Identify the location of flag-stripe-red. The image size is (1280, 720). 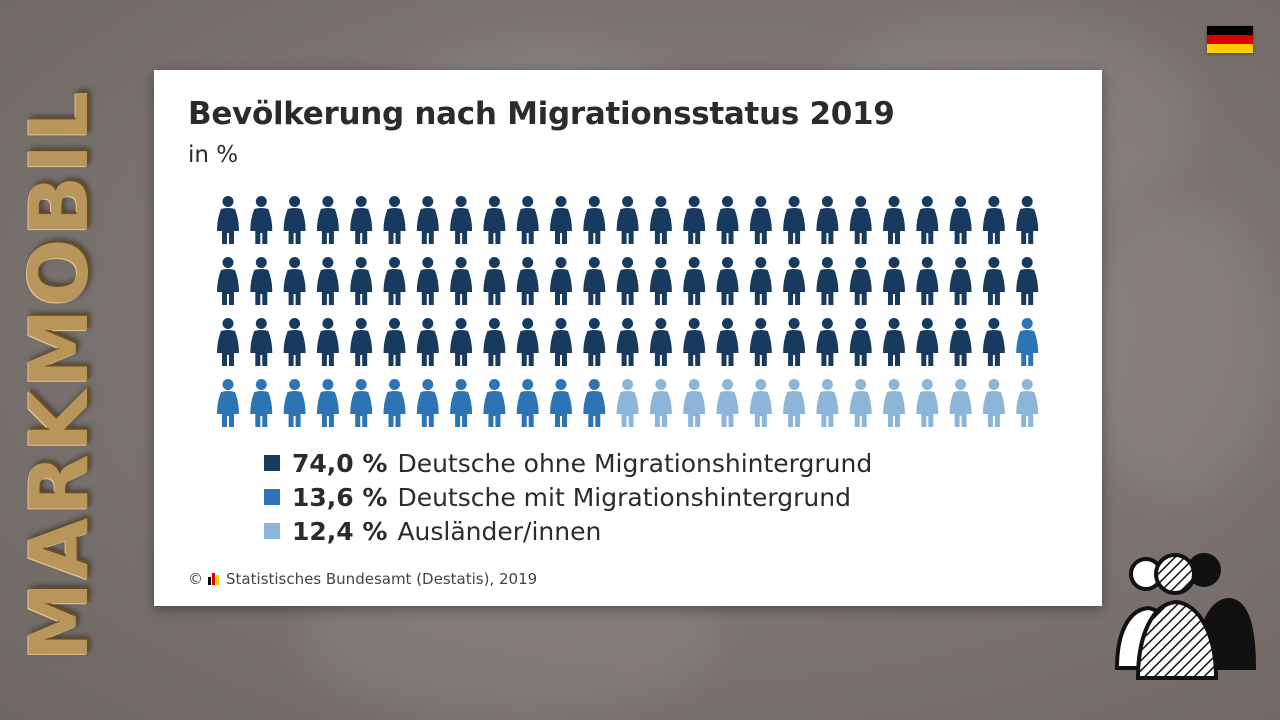
(1230, 39).